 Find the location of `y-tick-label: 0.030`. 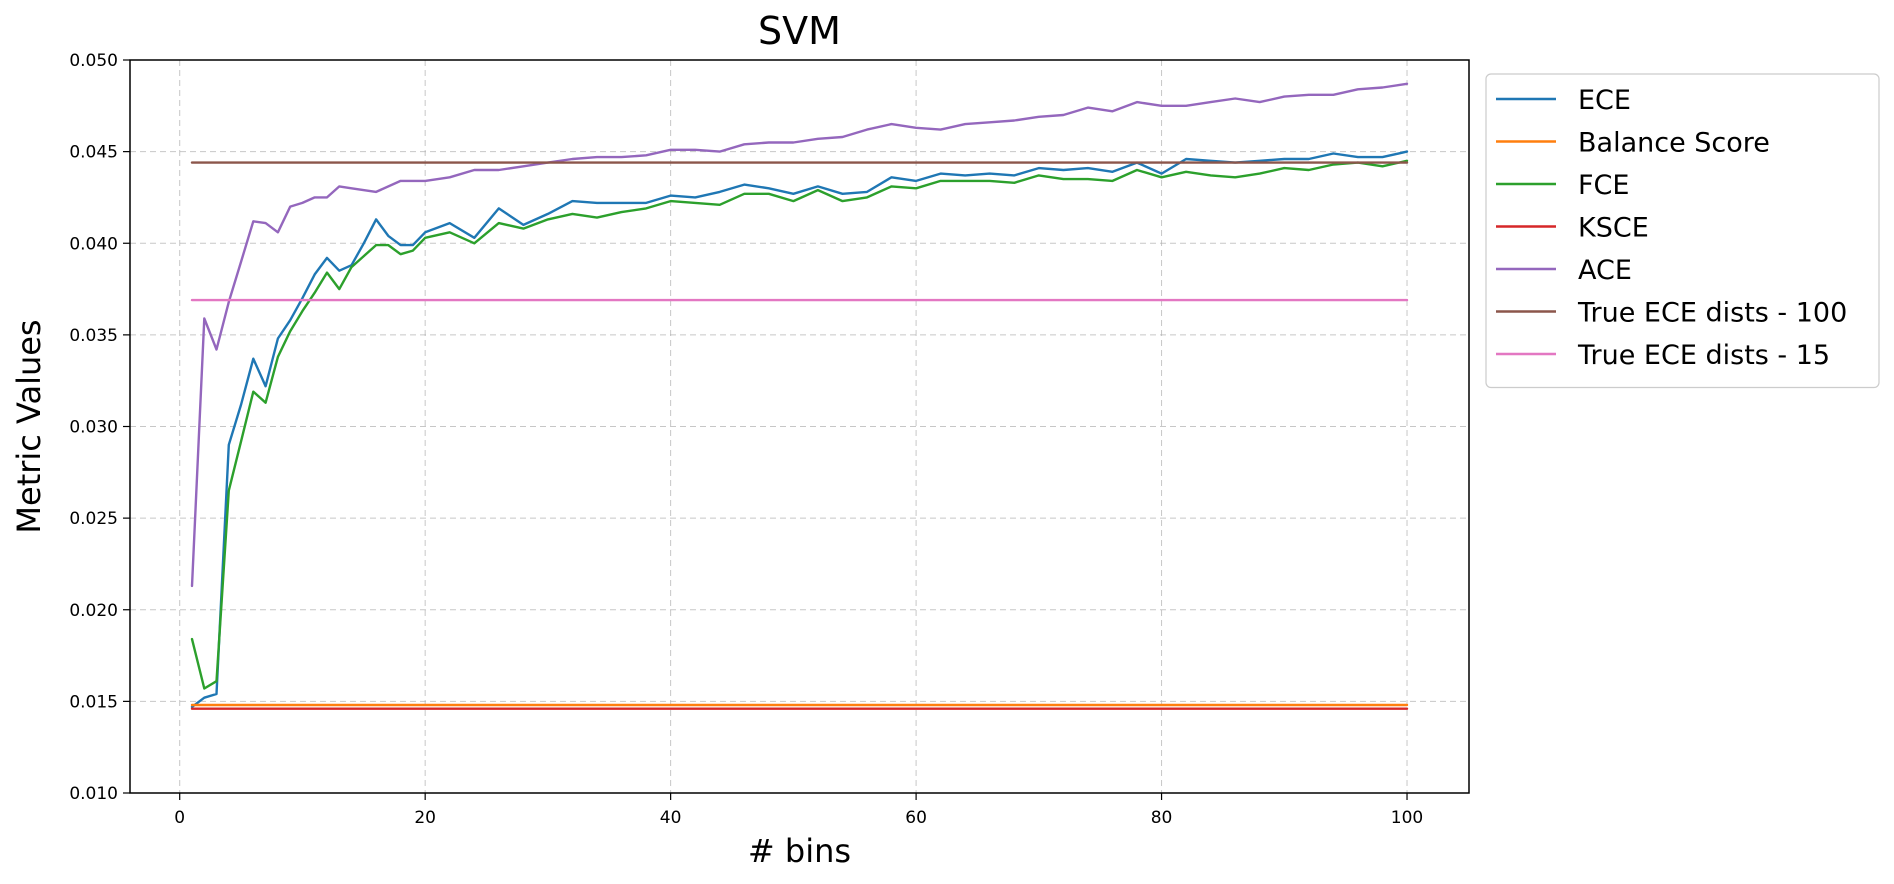

y-tick-label: 0.030 is located at coordinates (93, 428).